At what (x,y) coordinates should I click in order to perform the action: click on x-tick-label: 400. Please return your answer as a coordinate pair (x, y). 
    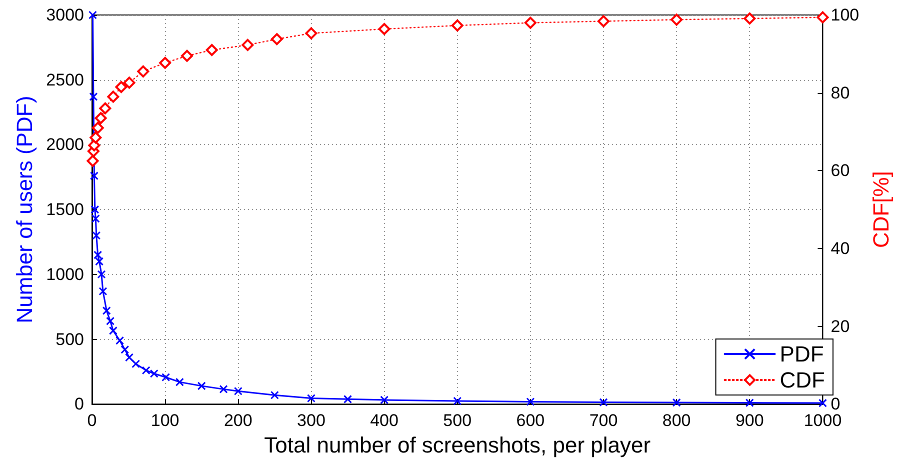
    Looking at the image, I should click on (384, 420).